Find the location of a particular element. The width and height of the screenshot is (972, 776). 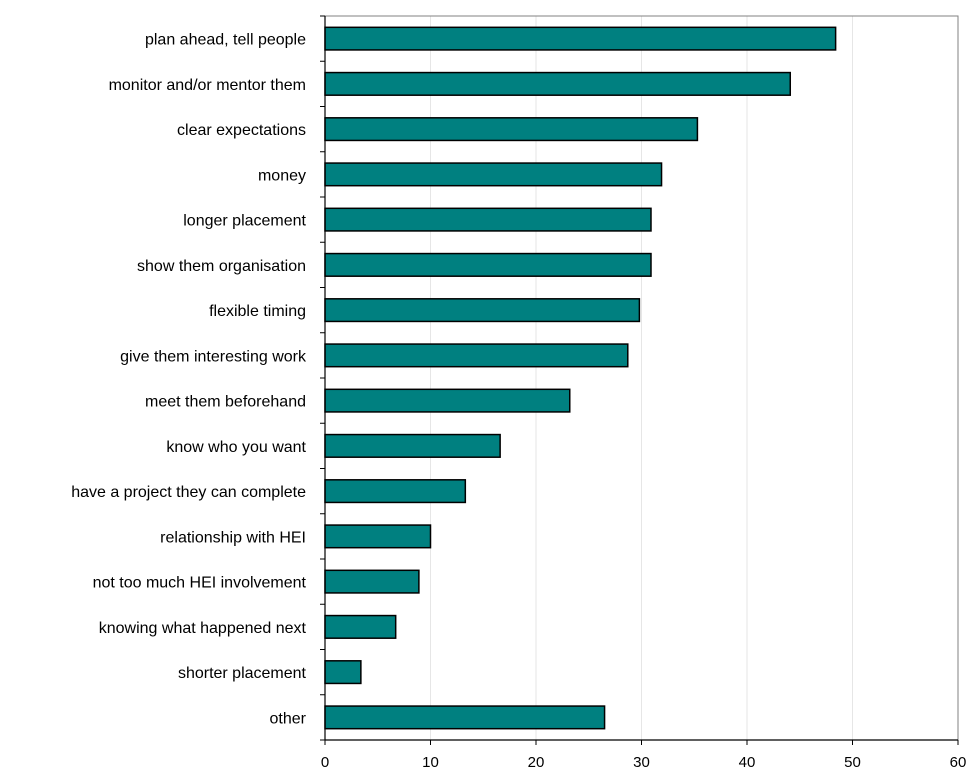

x-tick-label: 30 is located at coordinates (641, 762).